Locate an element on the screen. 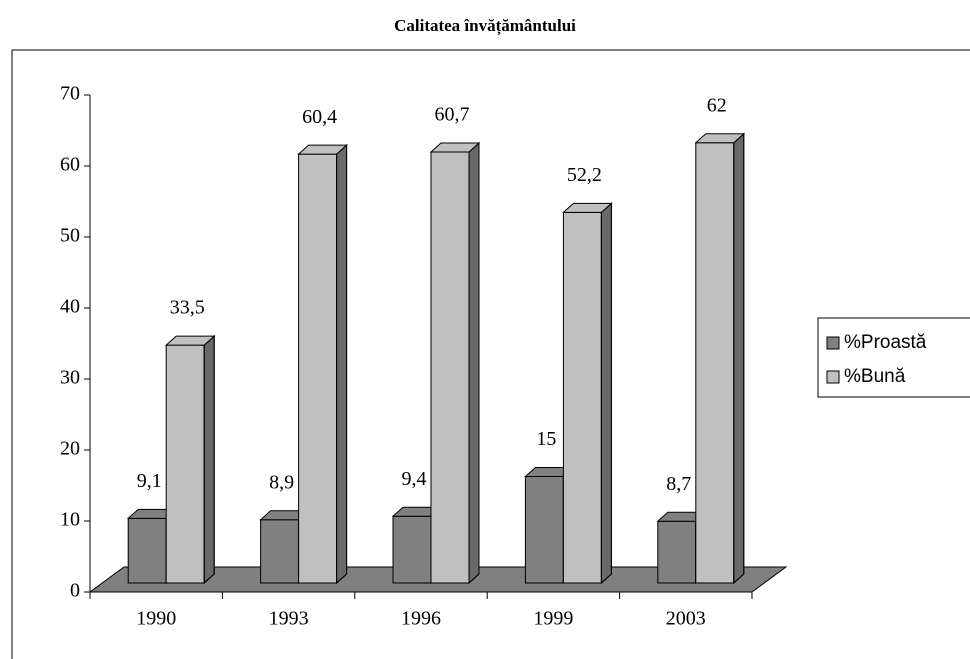 The image size is (970, 659). x-tick-label: 1996 is located at coordinates (421, 619).